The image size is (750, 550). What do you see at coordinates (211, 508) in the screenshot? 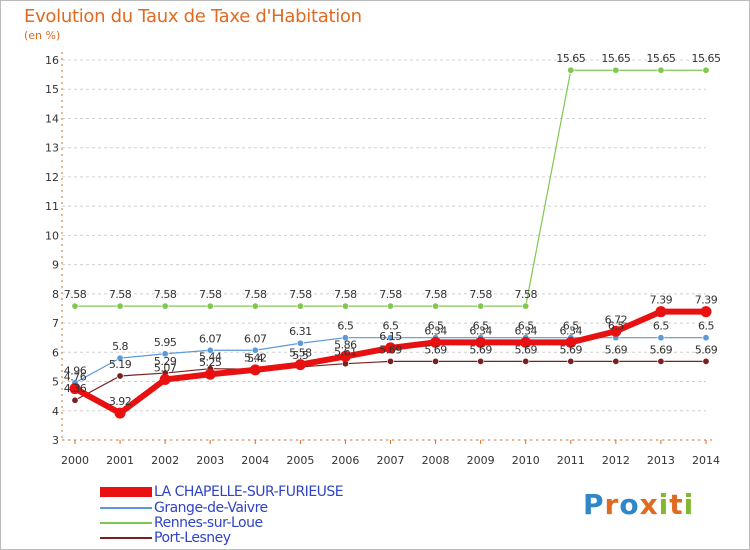
I see `legend-label: Grange-de-Vaivre` at bounding box center [211, 508].